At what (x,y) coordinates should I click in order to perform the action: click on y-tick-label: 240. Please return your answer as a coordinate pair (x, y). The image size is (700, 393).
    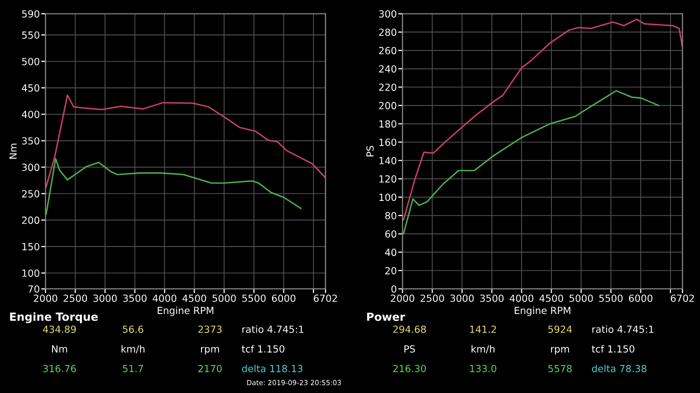
    Looking at the image, I should click on (387, 69).